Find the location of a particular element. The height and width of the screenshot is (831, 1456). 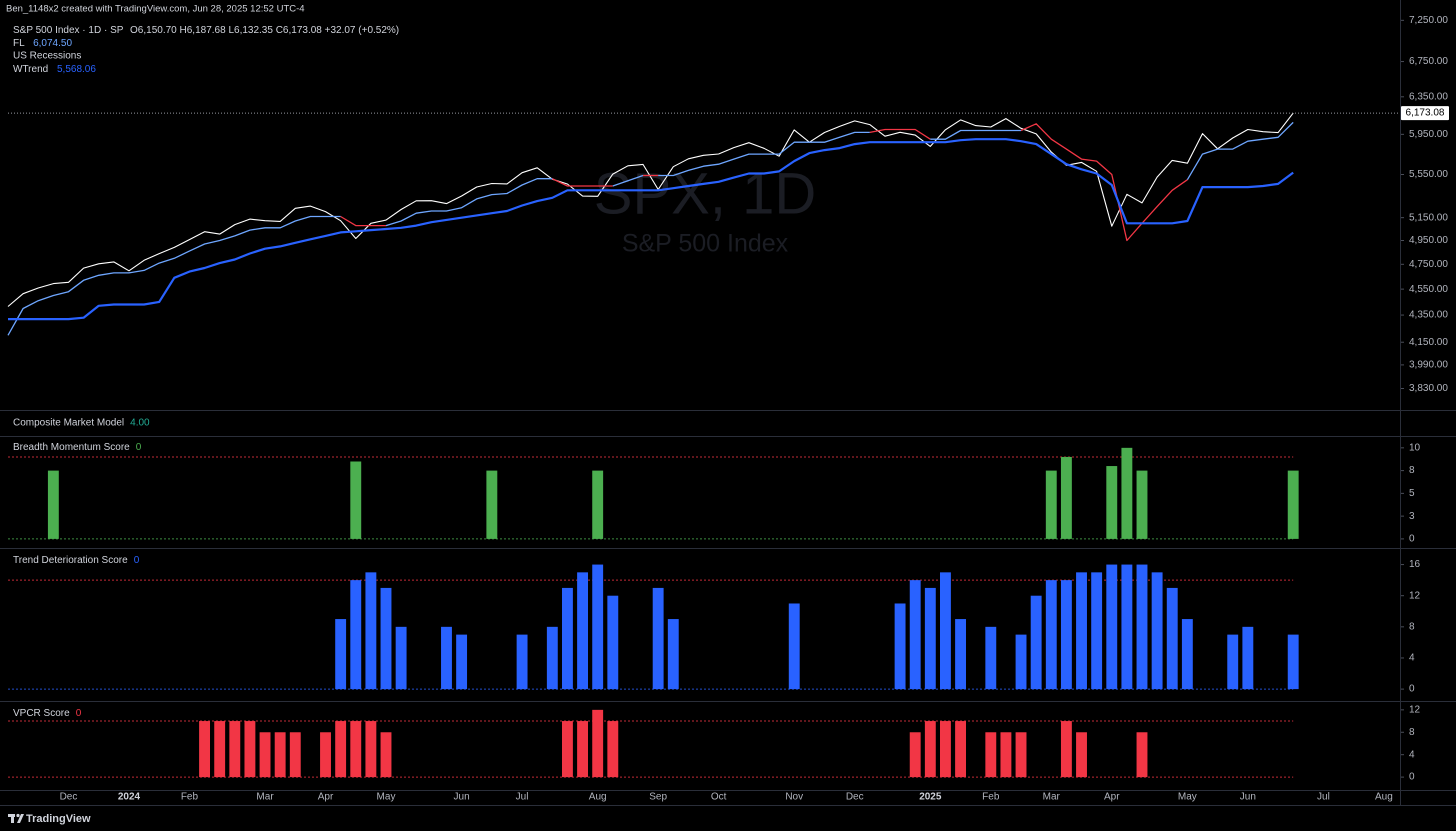

y-tick-label: 3,830.00 is located at coordinates (1428, 388).